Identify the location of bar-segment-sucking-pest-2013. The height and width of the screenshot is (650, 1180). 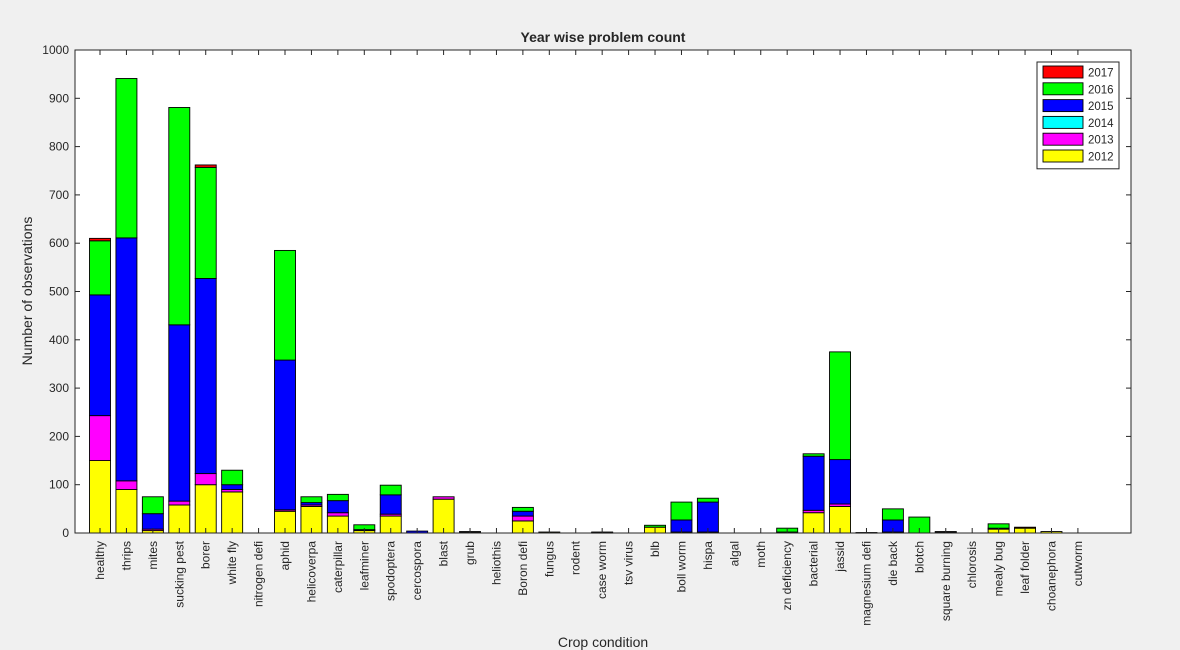
(179, 503).